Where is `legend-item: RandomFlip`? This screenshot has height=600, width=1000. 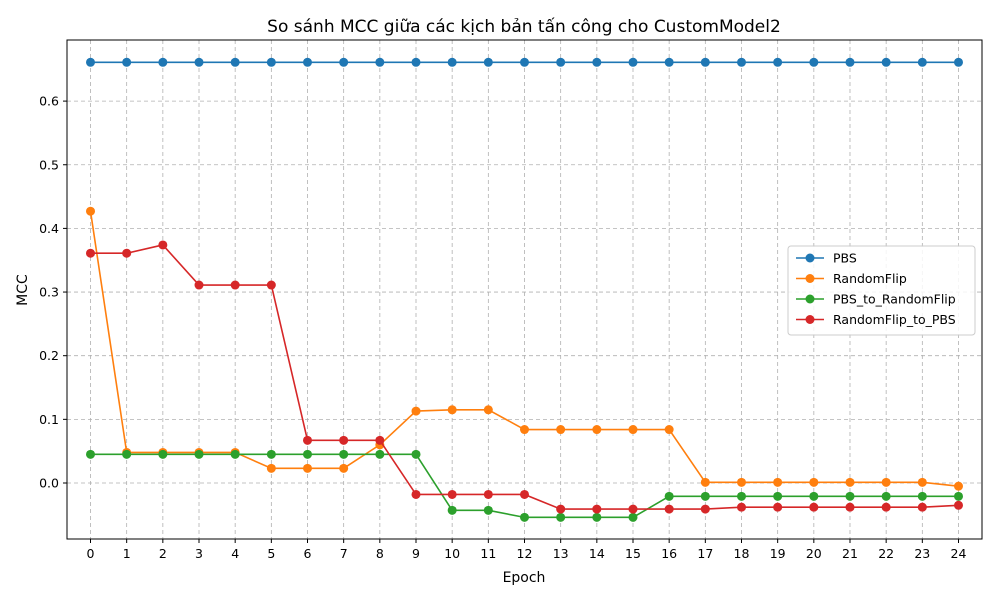 legend-item: RandomFlip is located at coordinates (851, 278).